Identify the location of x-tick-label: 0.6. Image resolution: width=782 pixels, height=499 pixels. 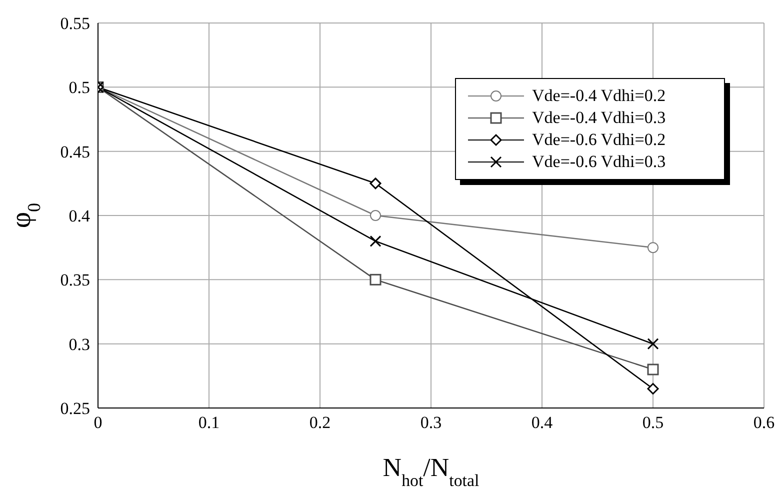
(764, 422).